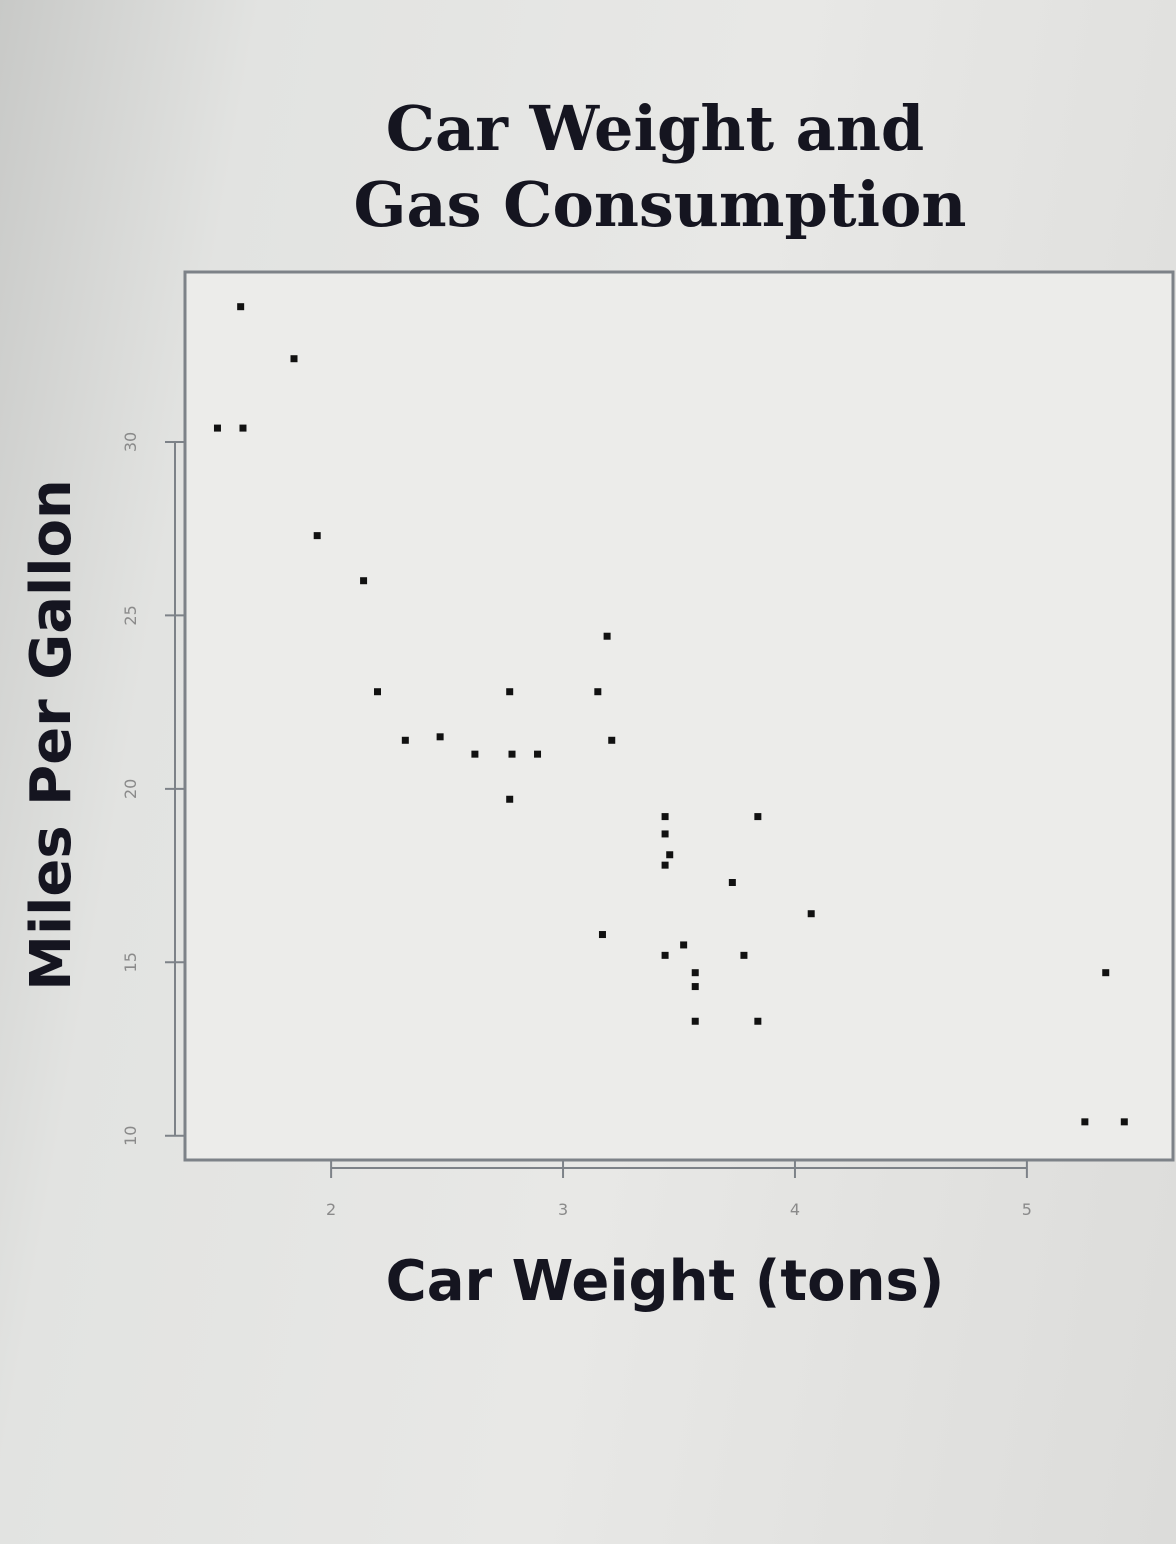  Describe the element at coordinates (660, 204) in the screenshot. I see `chart-title-line-2: Gas Consumption` at that location.